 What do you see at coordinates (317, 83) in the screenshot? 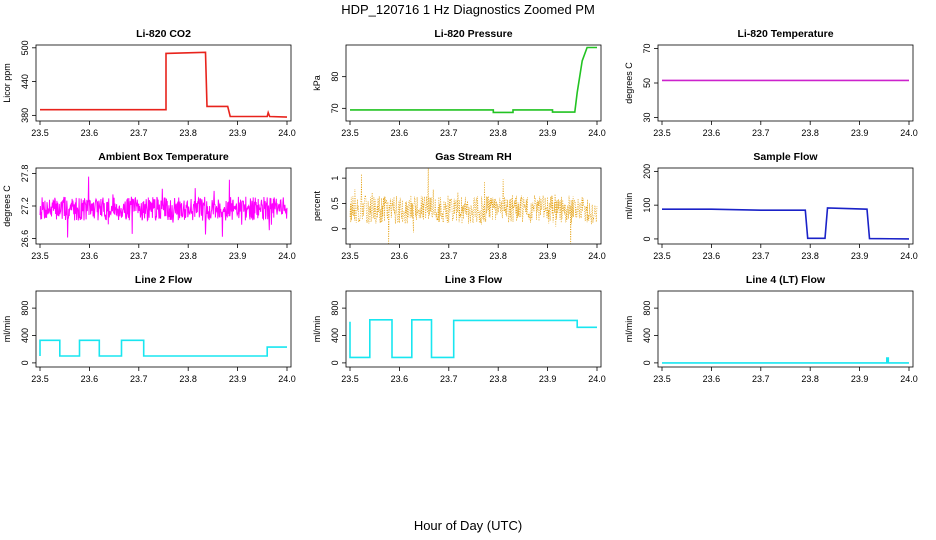
I see `y-axis-label: kPa` at bounding box center [317, 83].